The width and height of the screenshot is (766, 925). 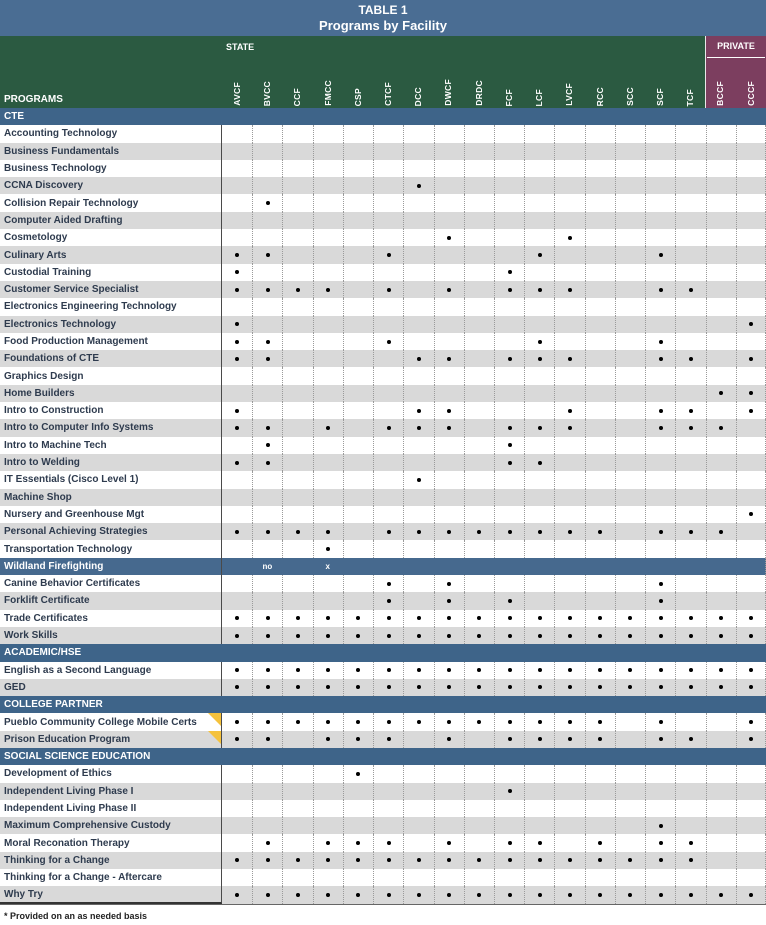 What do you see at coordinates (111, 878) in the screenshot?
I see `program-label: Thinking for a Change - Aftercare` at bounding box center [111, 878].